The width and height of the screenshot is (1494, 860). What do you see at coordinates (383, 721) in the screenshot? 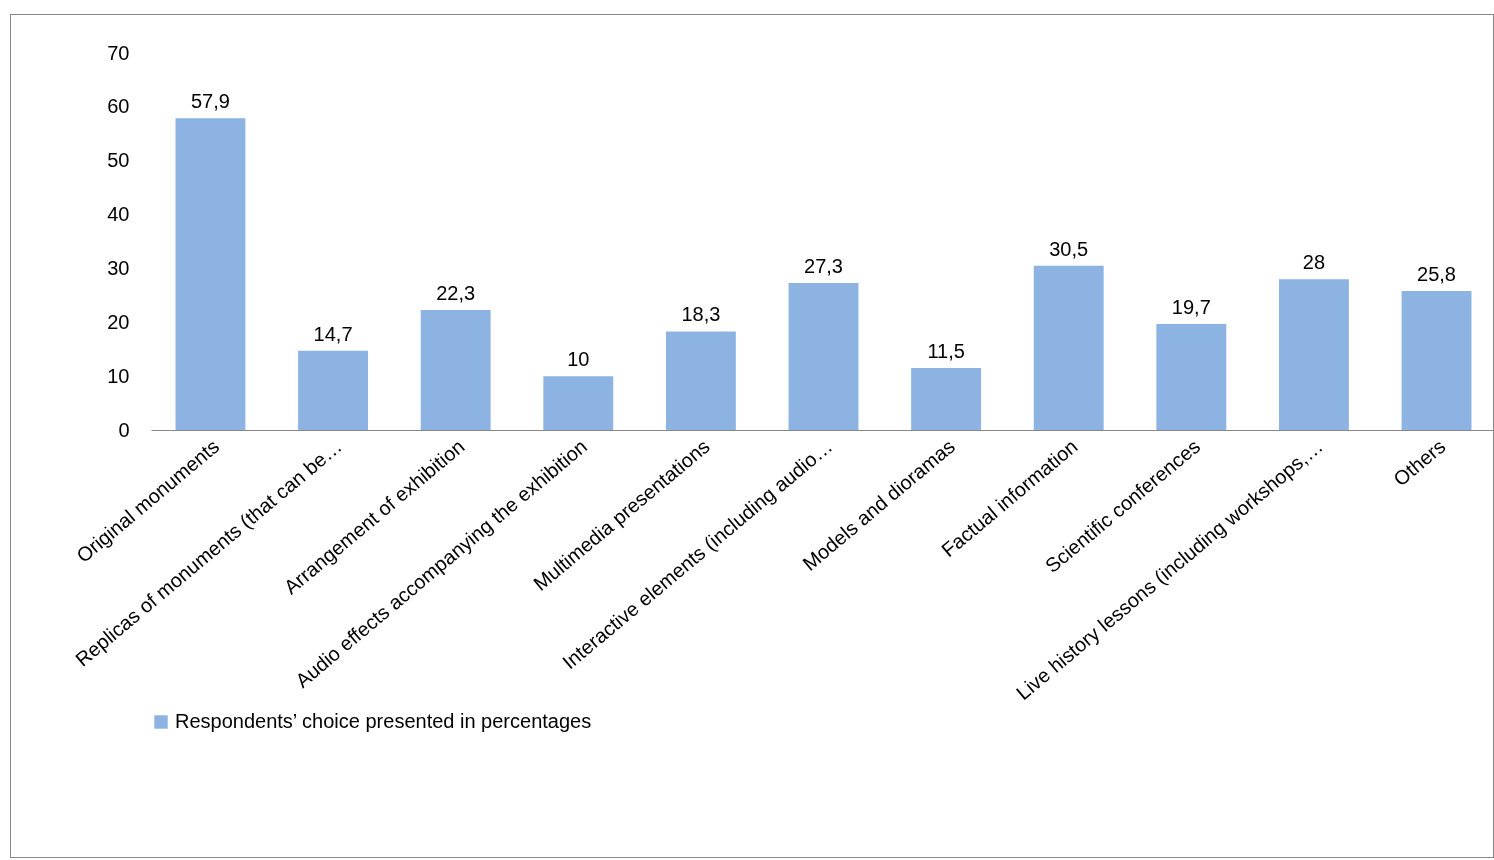
I see `legend-label: Respondents’ choice presented in percentages` at bounding box center [383, 721].